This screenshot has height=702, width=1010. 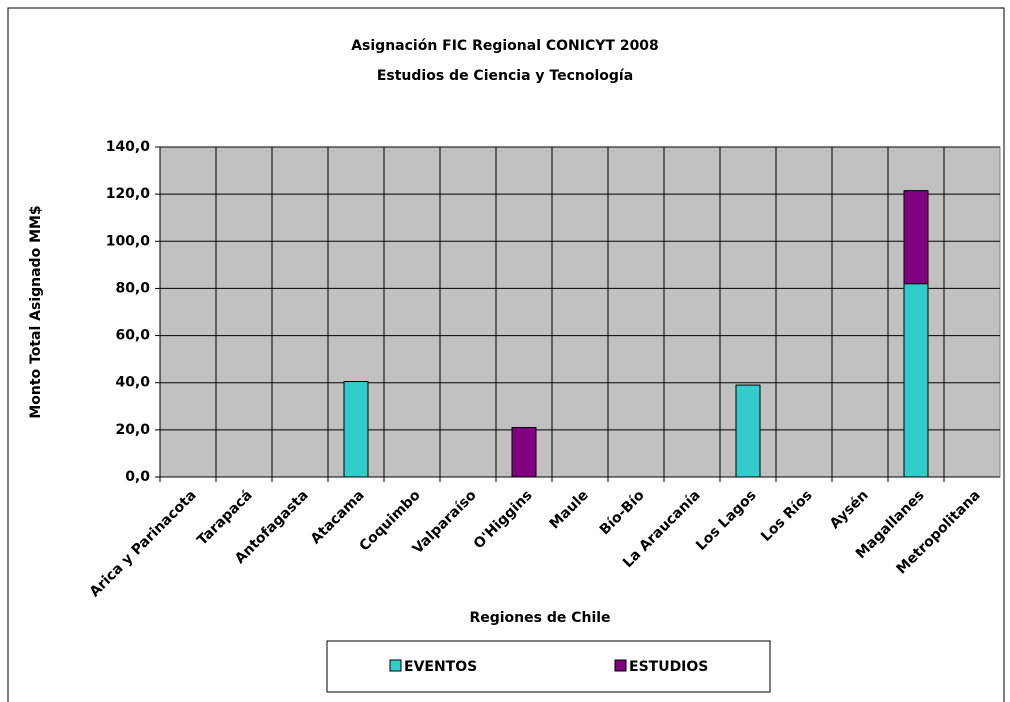 I want to click on y-tick-label: 80,0, so click(x=132, y=288).